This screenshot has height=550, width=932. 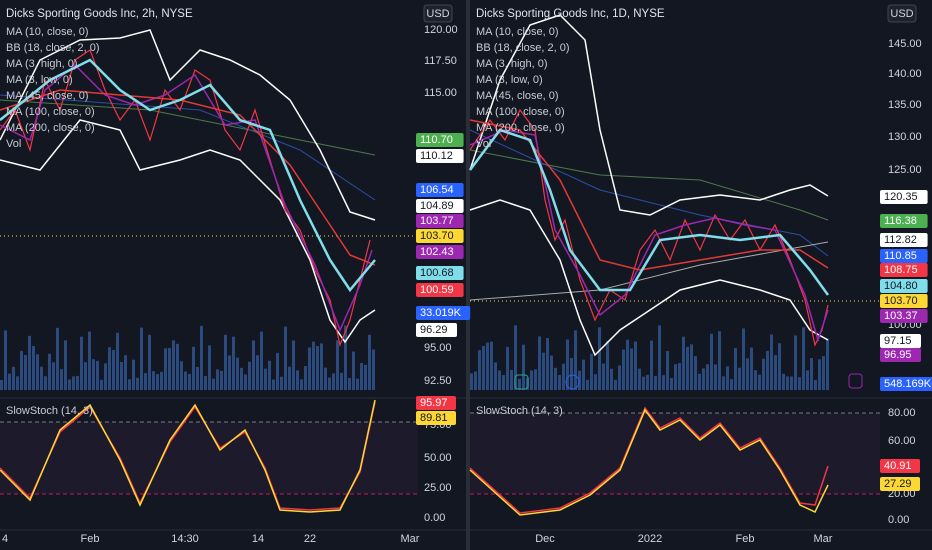 I want to click on stoch-axis-label: 50.00, so click(x=438, y=458).